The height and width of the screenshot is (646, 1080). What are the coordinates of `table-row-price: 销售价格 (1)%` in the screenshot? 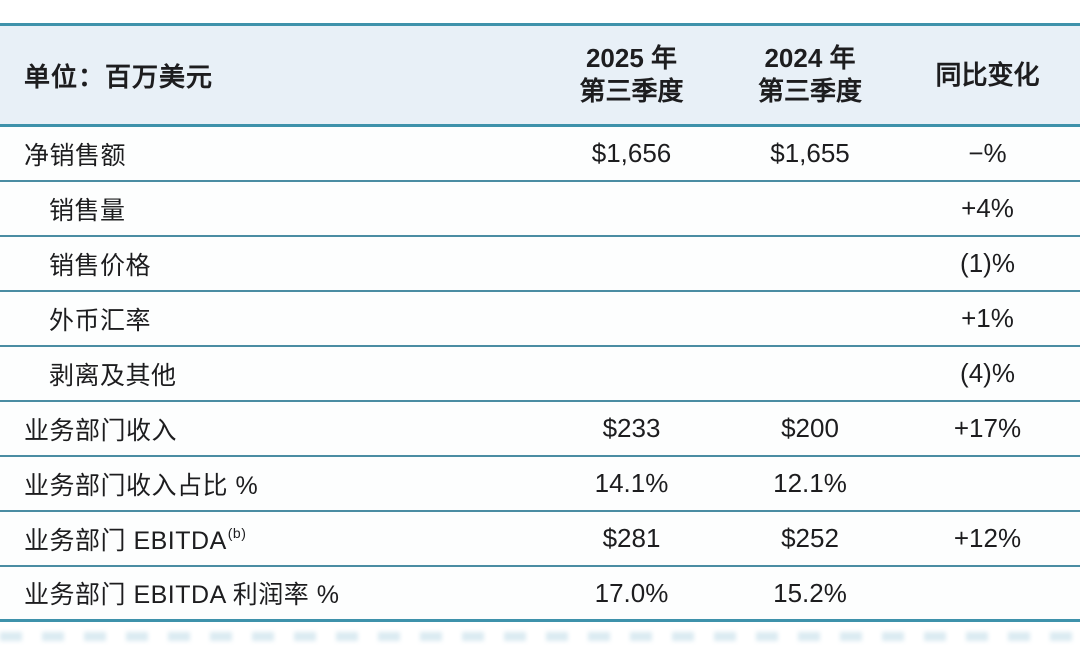 It's located at (540, 264).